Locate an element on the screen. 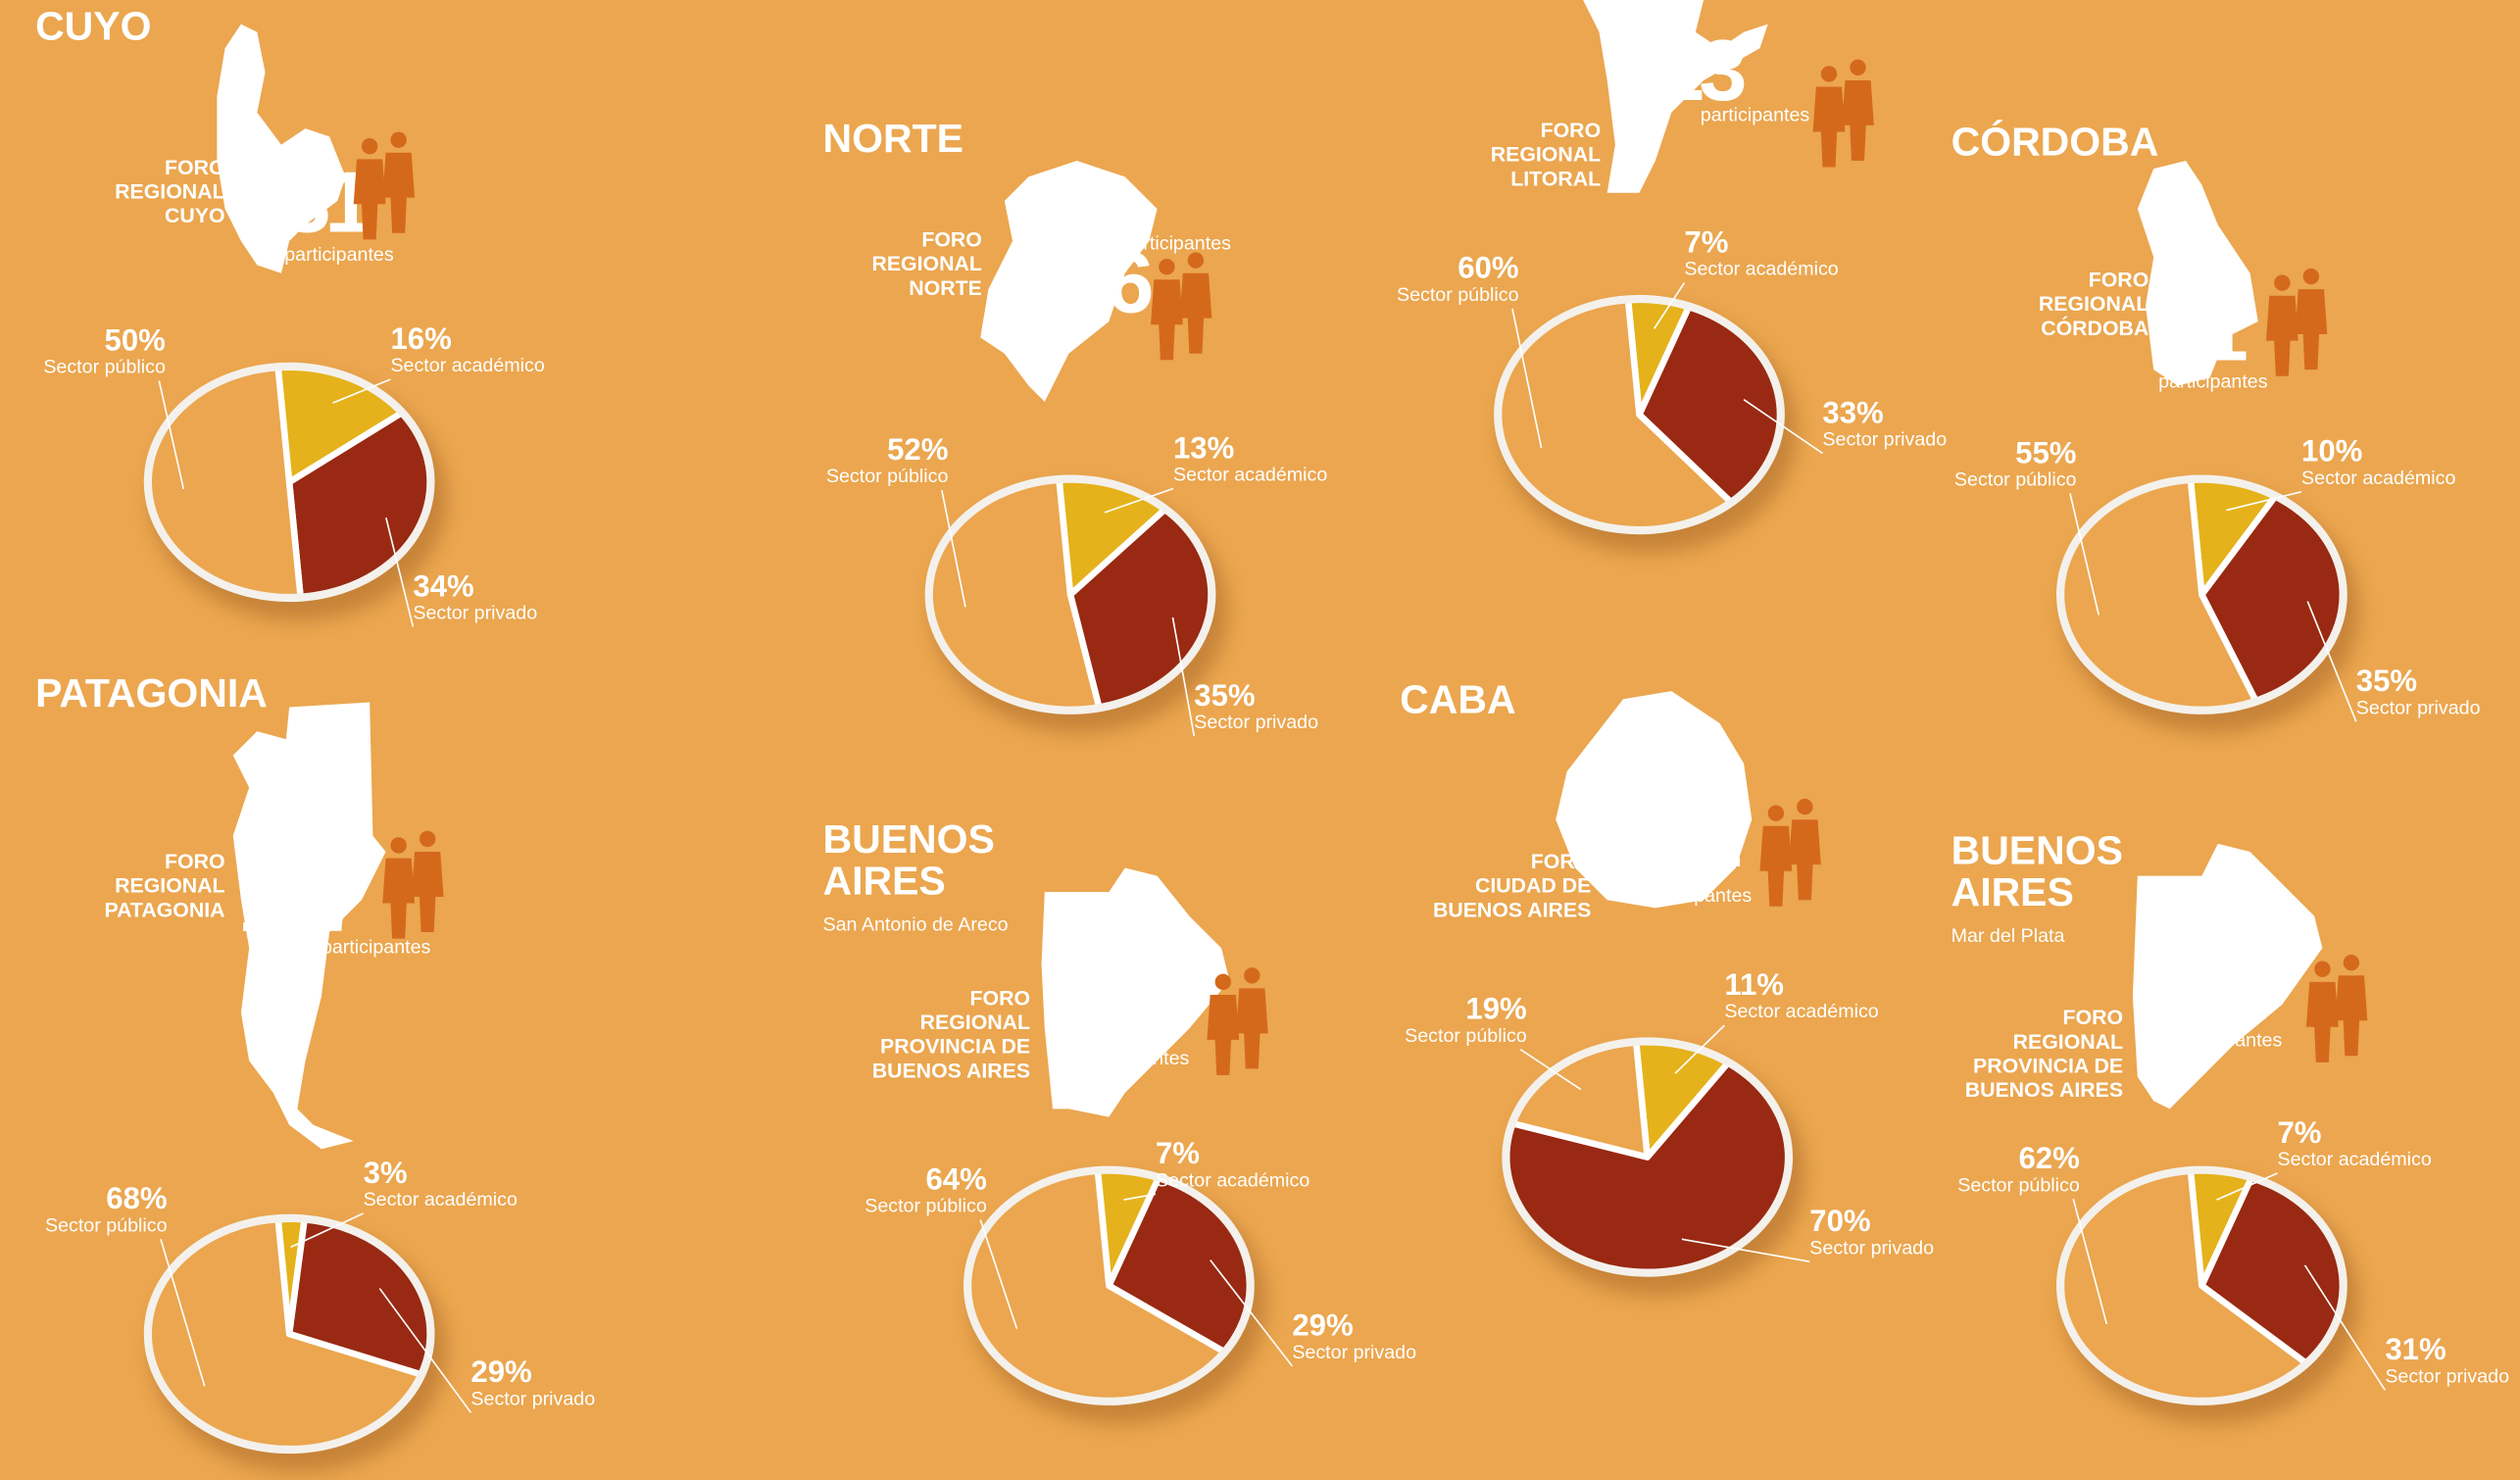 The width and height of the screenshot is (2520, 1480). map-caba is located at coordinates (1654, 800).